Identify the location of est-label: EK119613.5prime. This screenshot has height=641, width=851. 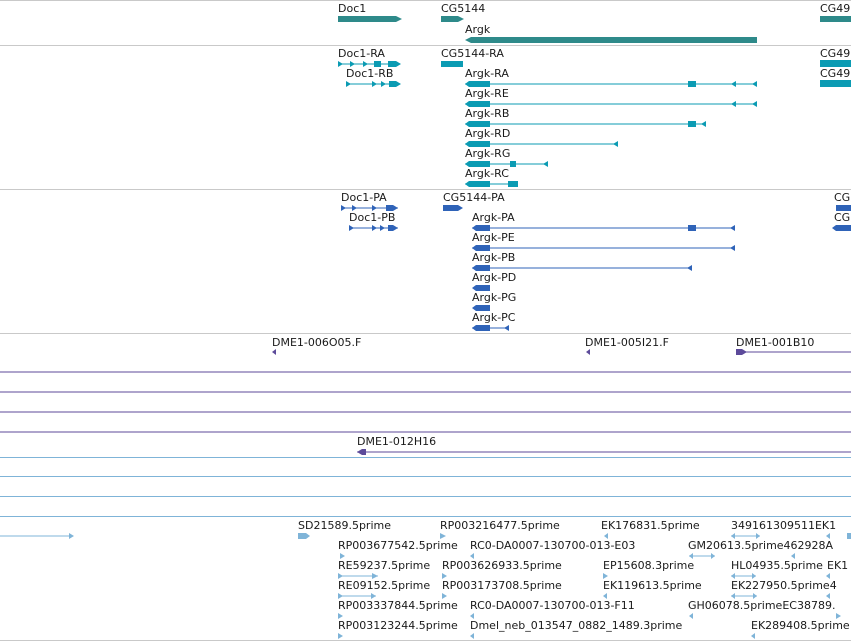
(652, 585).